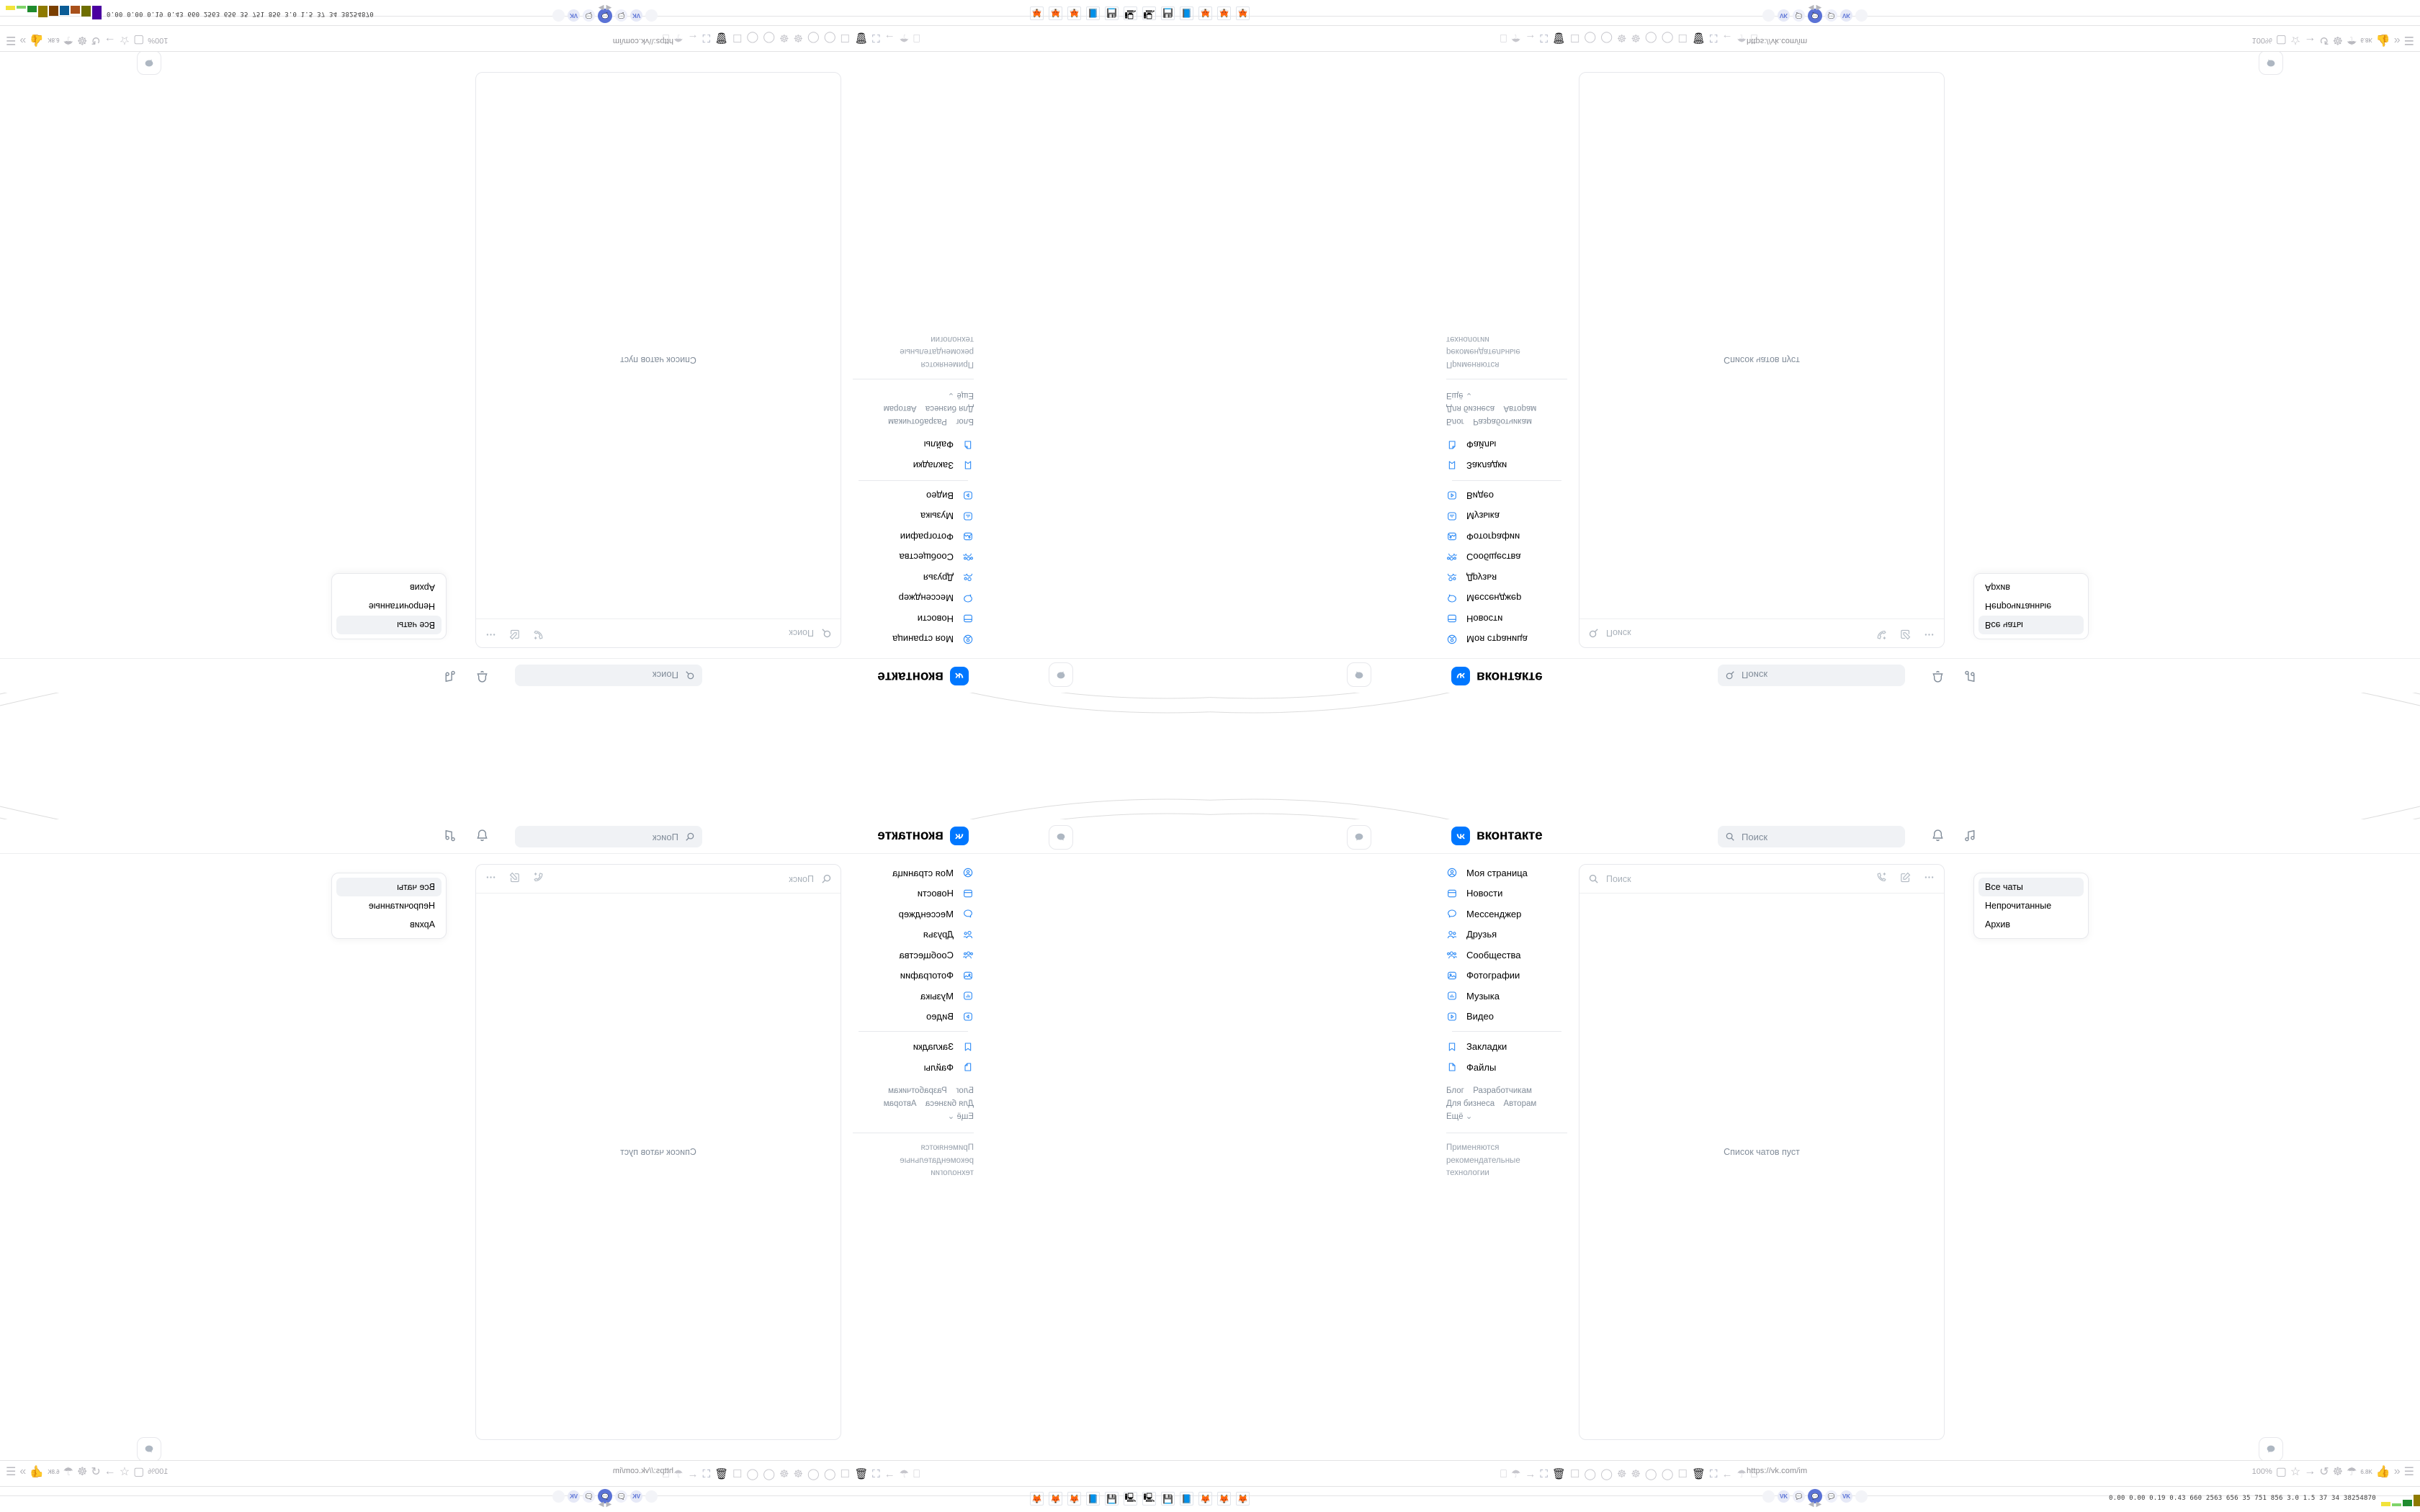  Describe the element at coordinates (1846, 1496) in the screenshot. I see `browser-tab-4: VK` at that location.